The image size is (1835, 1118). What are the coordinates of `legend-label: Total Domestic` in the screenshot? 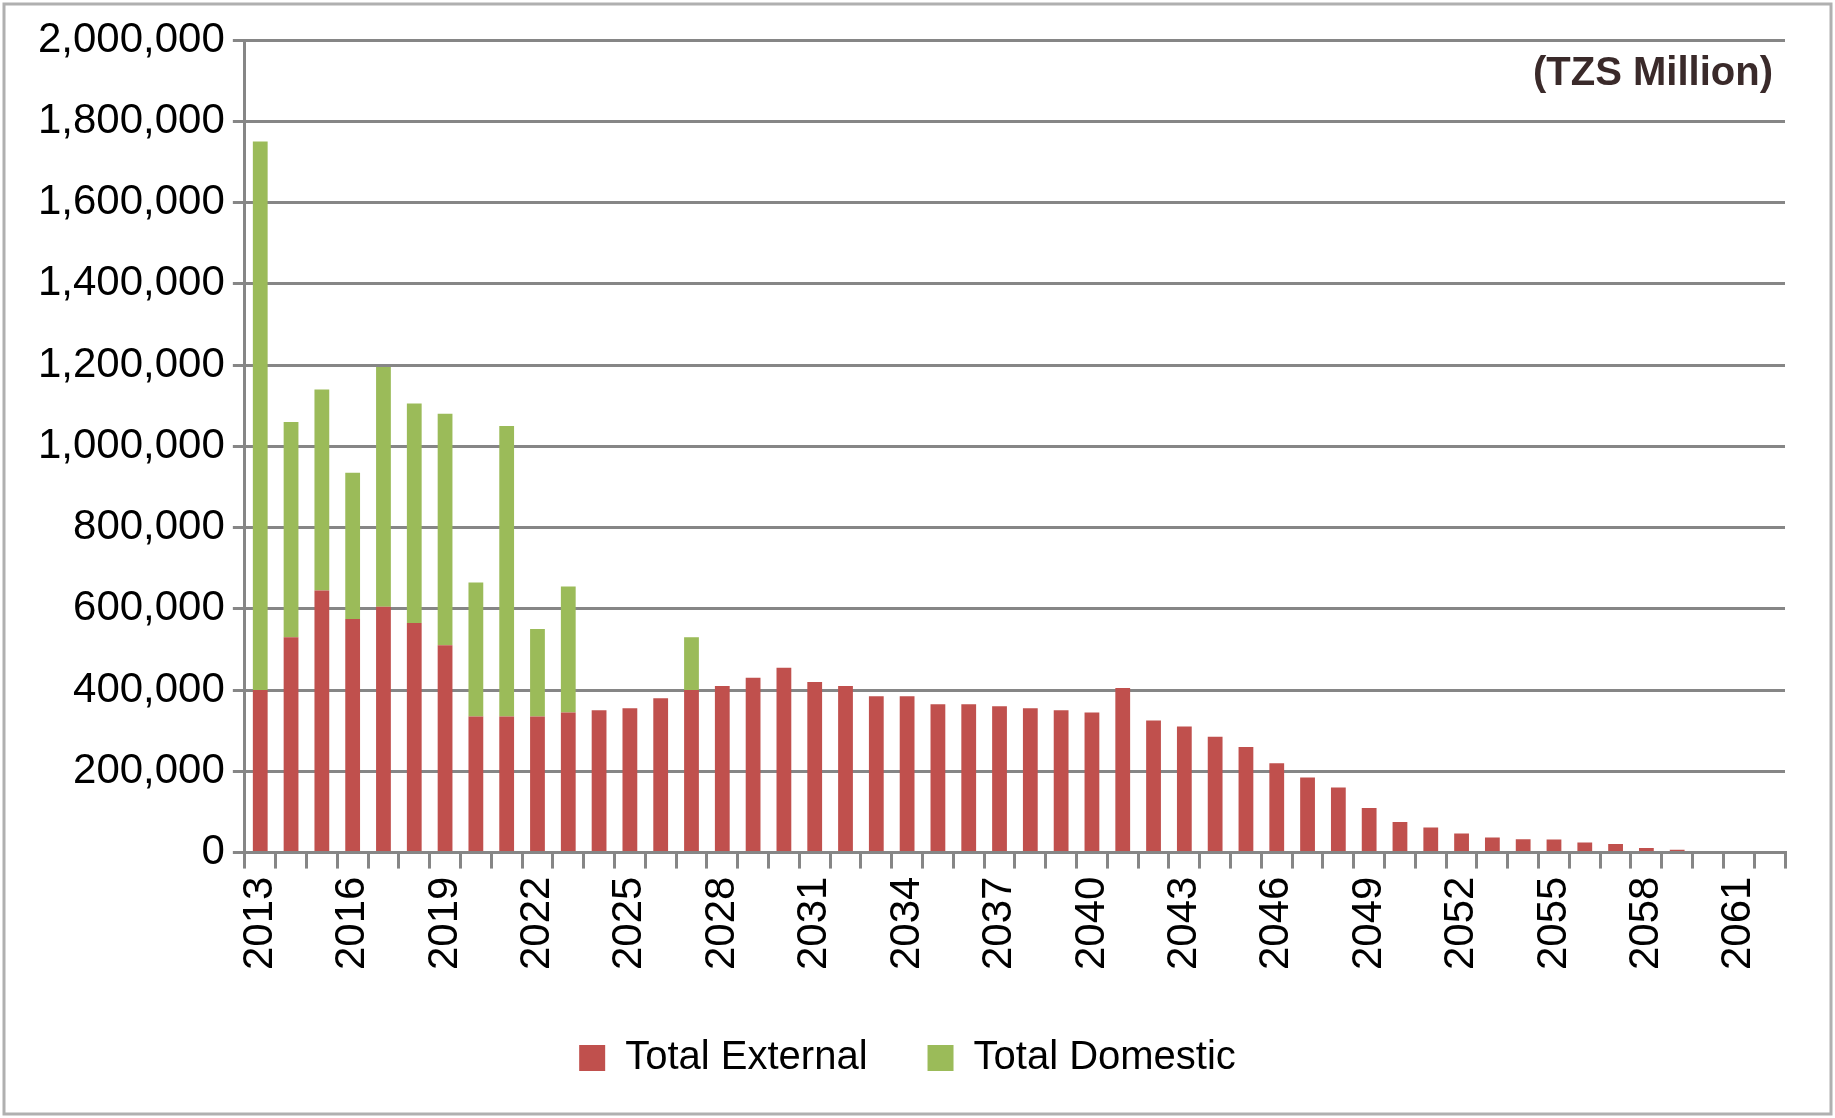 It's located at (1104, 1055).